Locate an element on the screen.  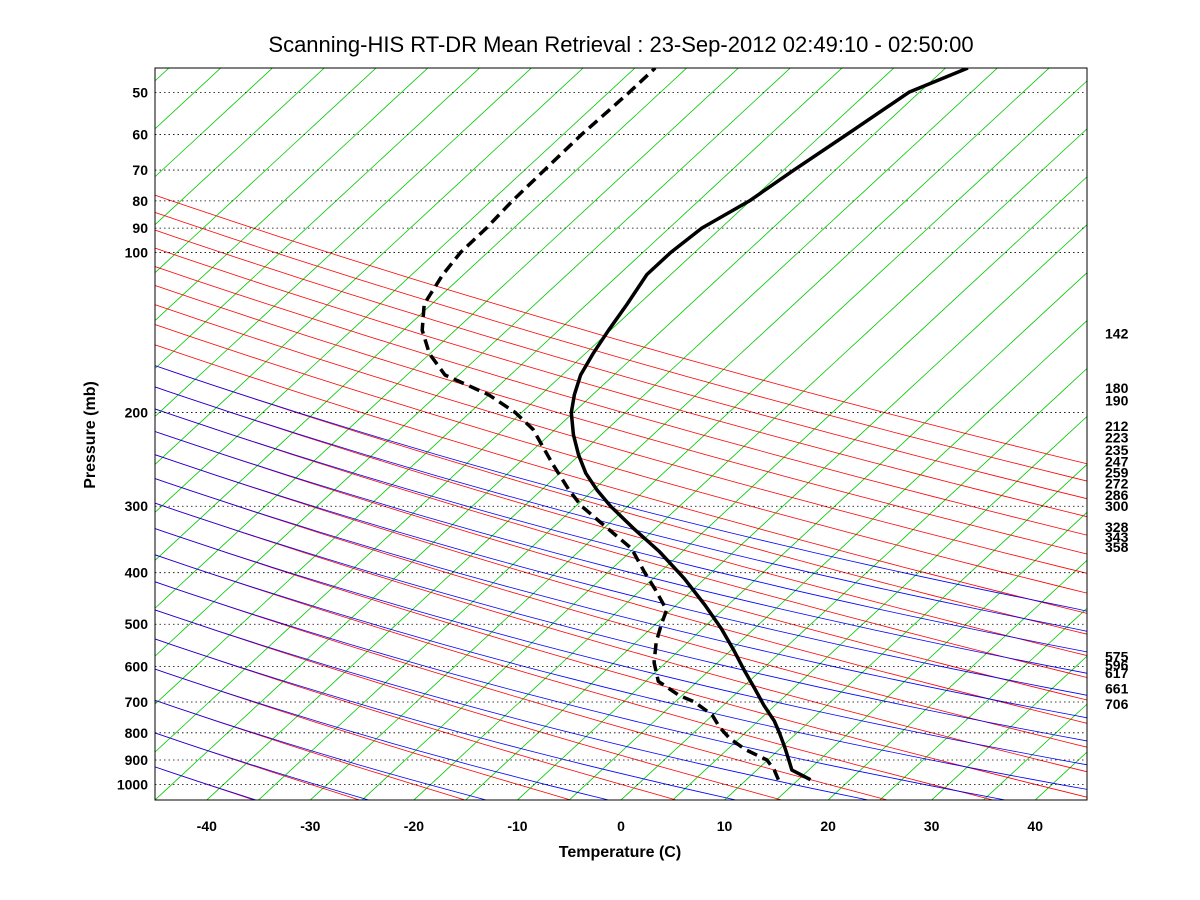
y-tick-label: 100 is located at coordinates (137, 252).